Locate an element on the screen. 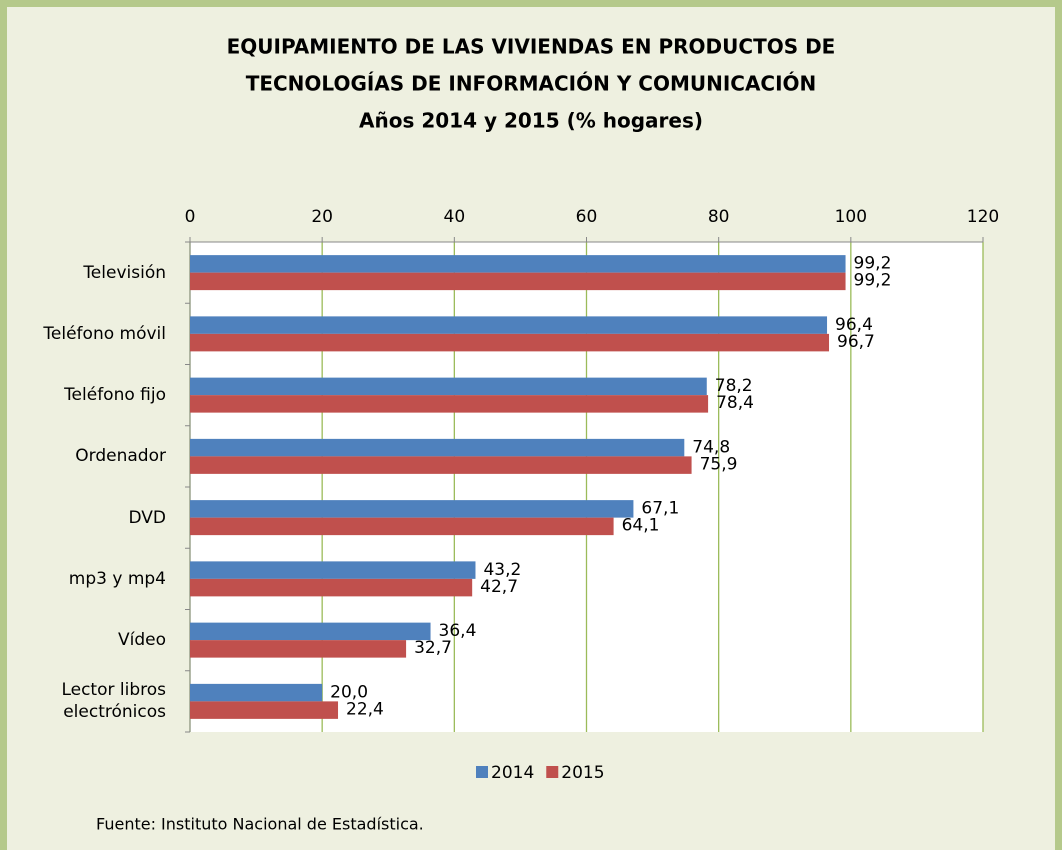 The width and height of the screenshot is (1062, 857). legend-label: 2014 is located at coordinates (512, 773).